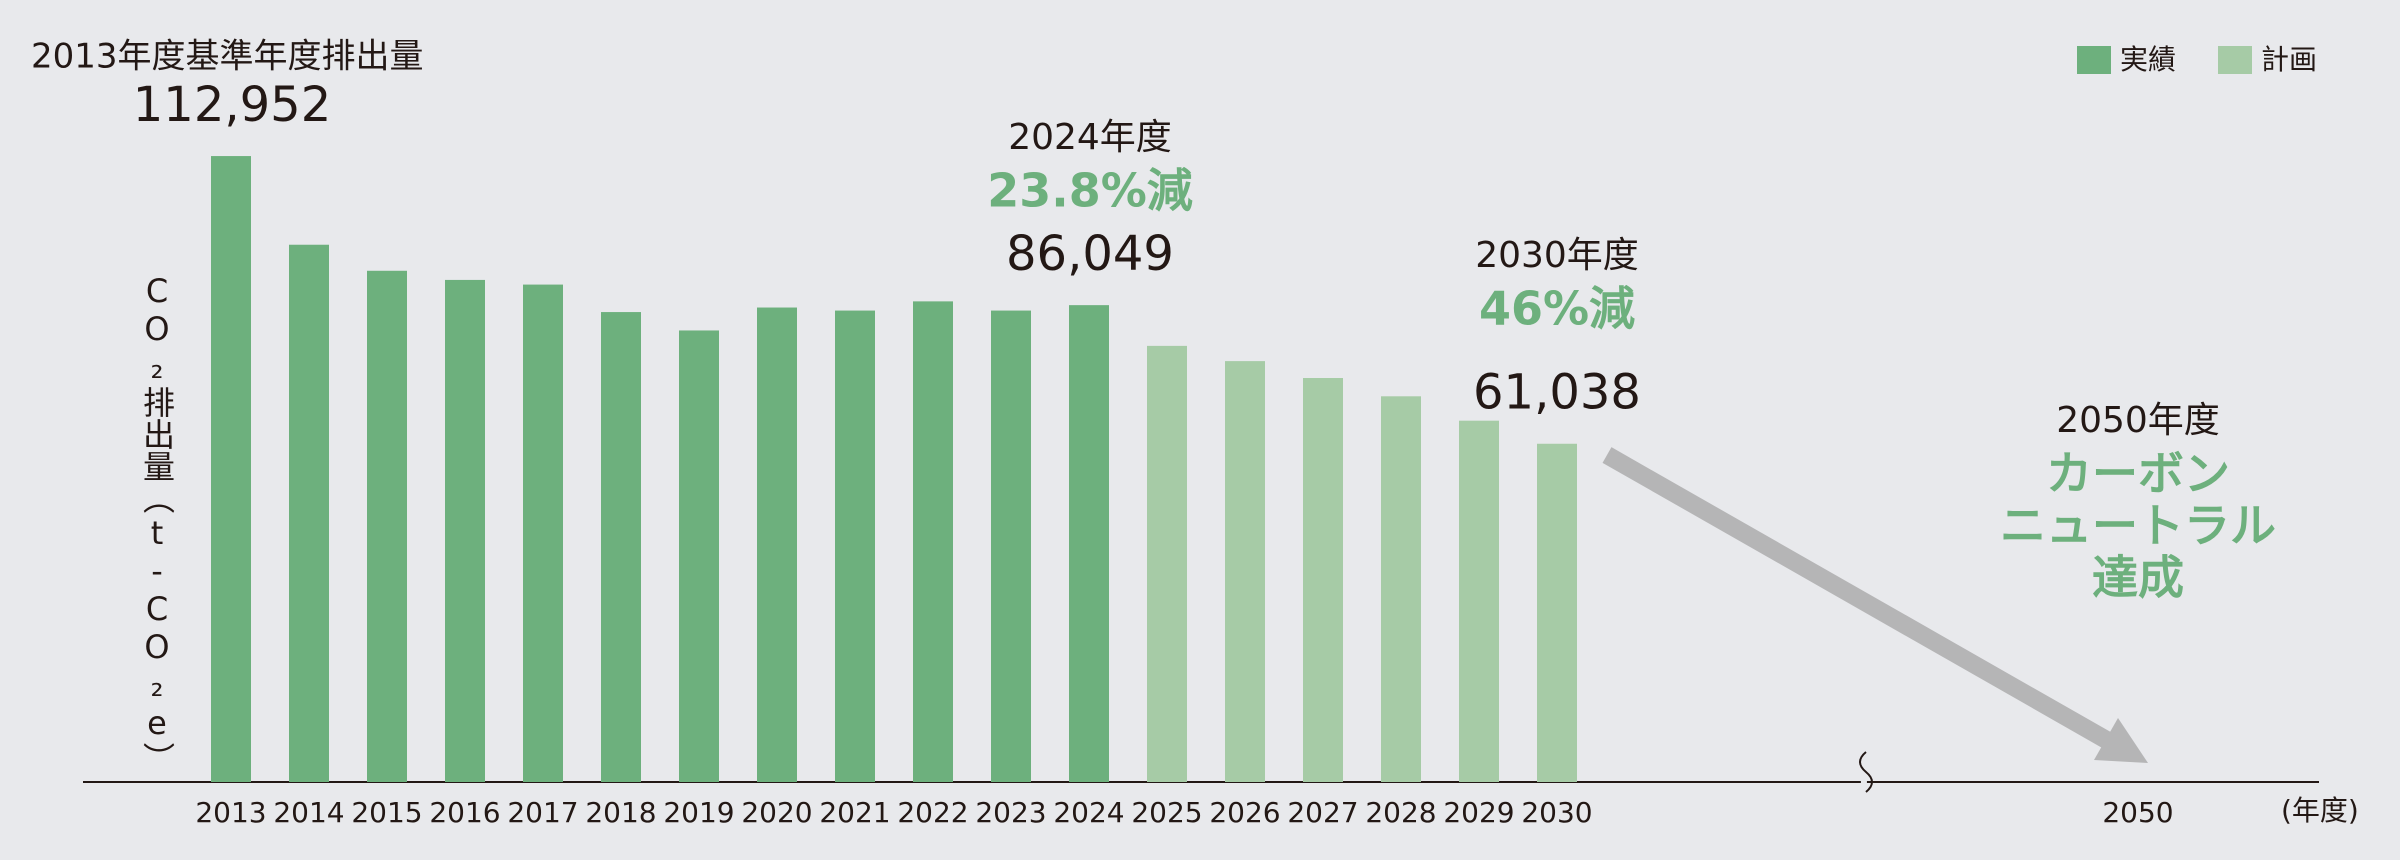 This screenshot has width=2400, height=860. Describe the element at coordinates (776, 812) in the screenshot. I see `x-tick-label: 2020` at that location.